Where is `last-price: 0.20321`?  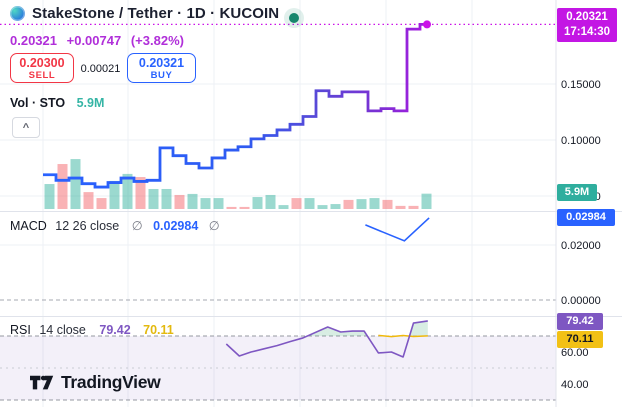
last-price: 0.20321 is located at coordinates (33, 40).